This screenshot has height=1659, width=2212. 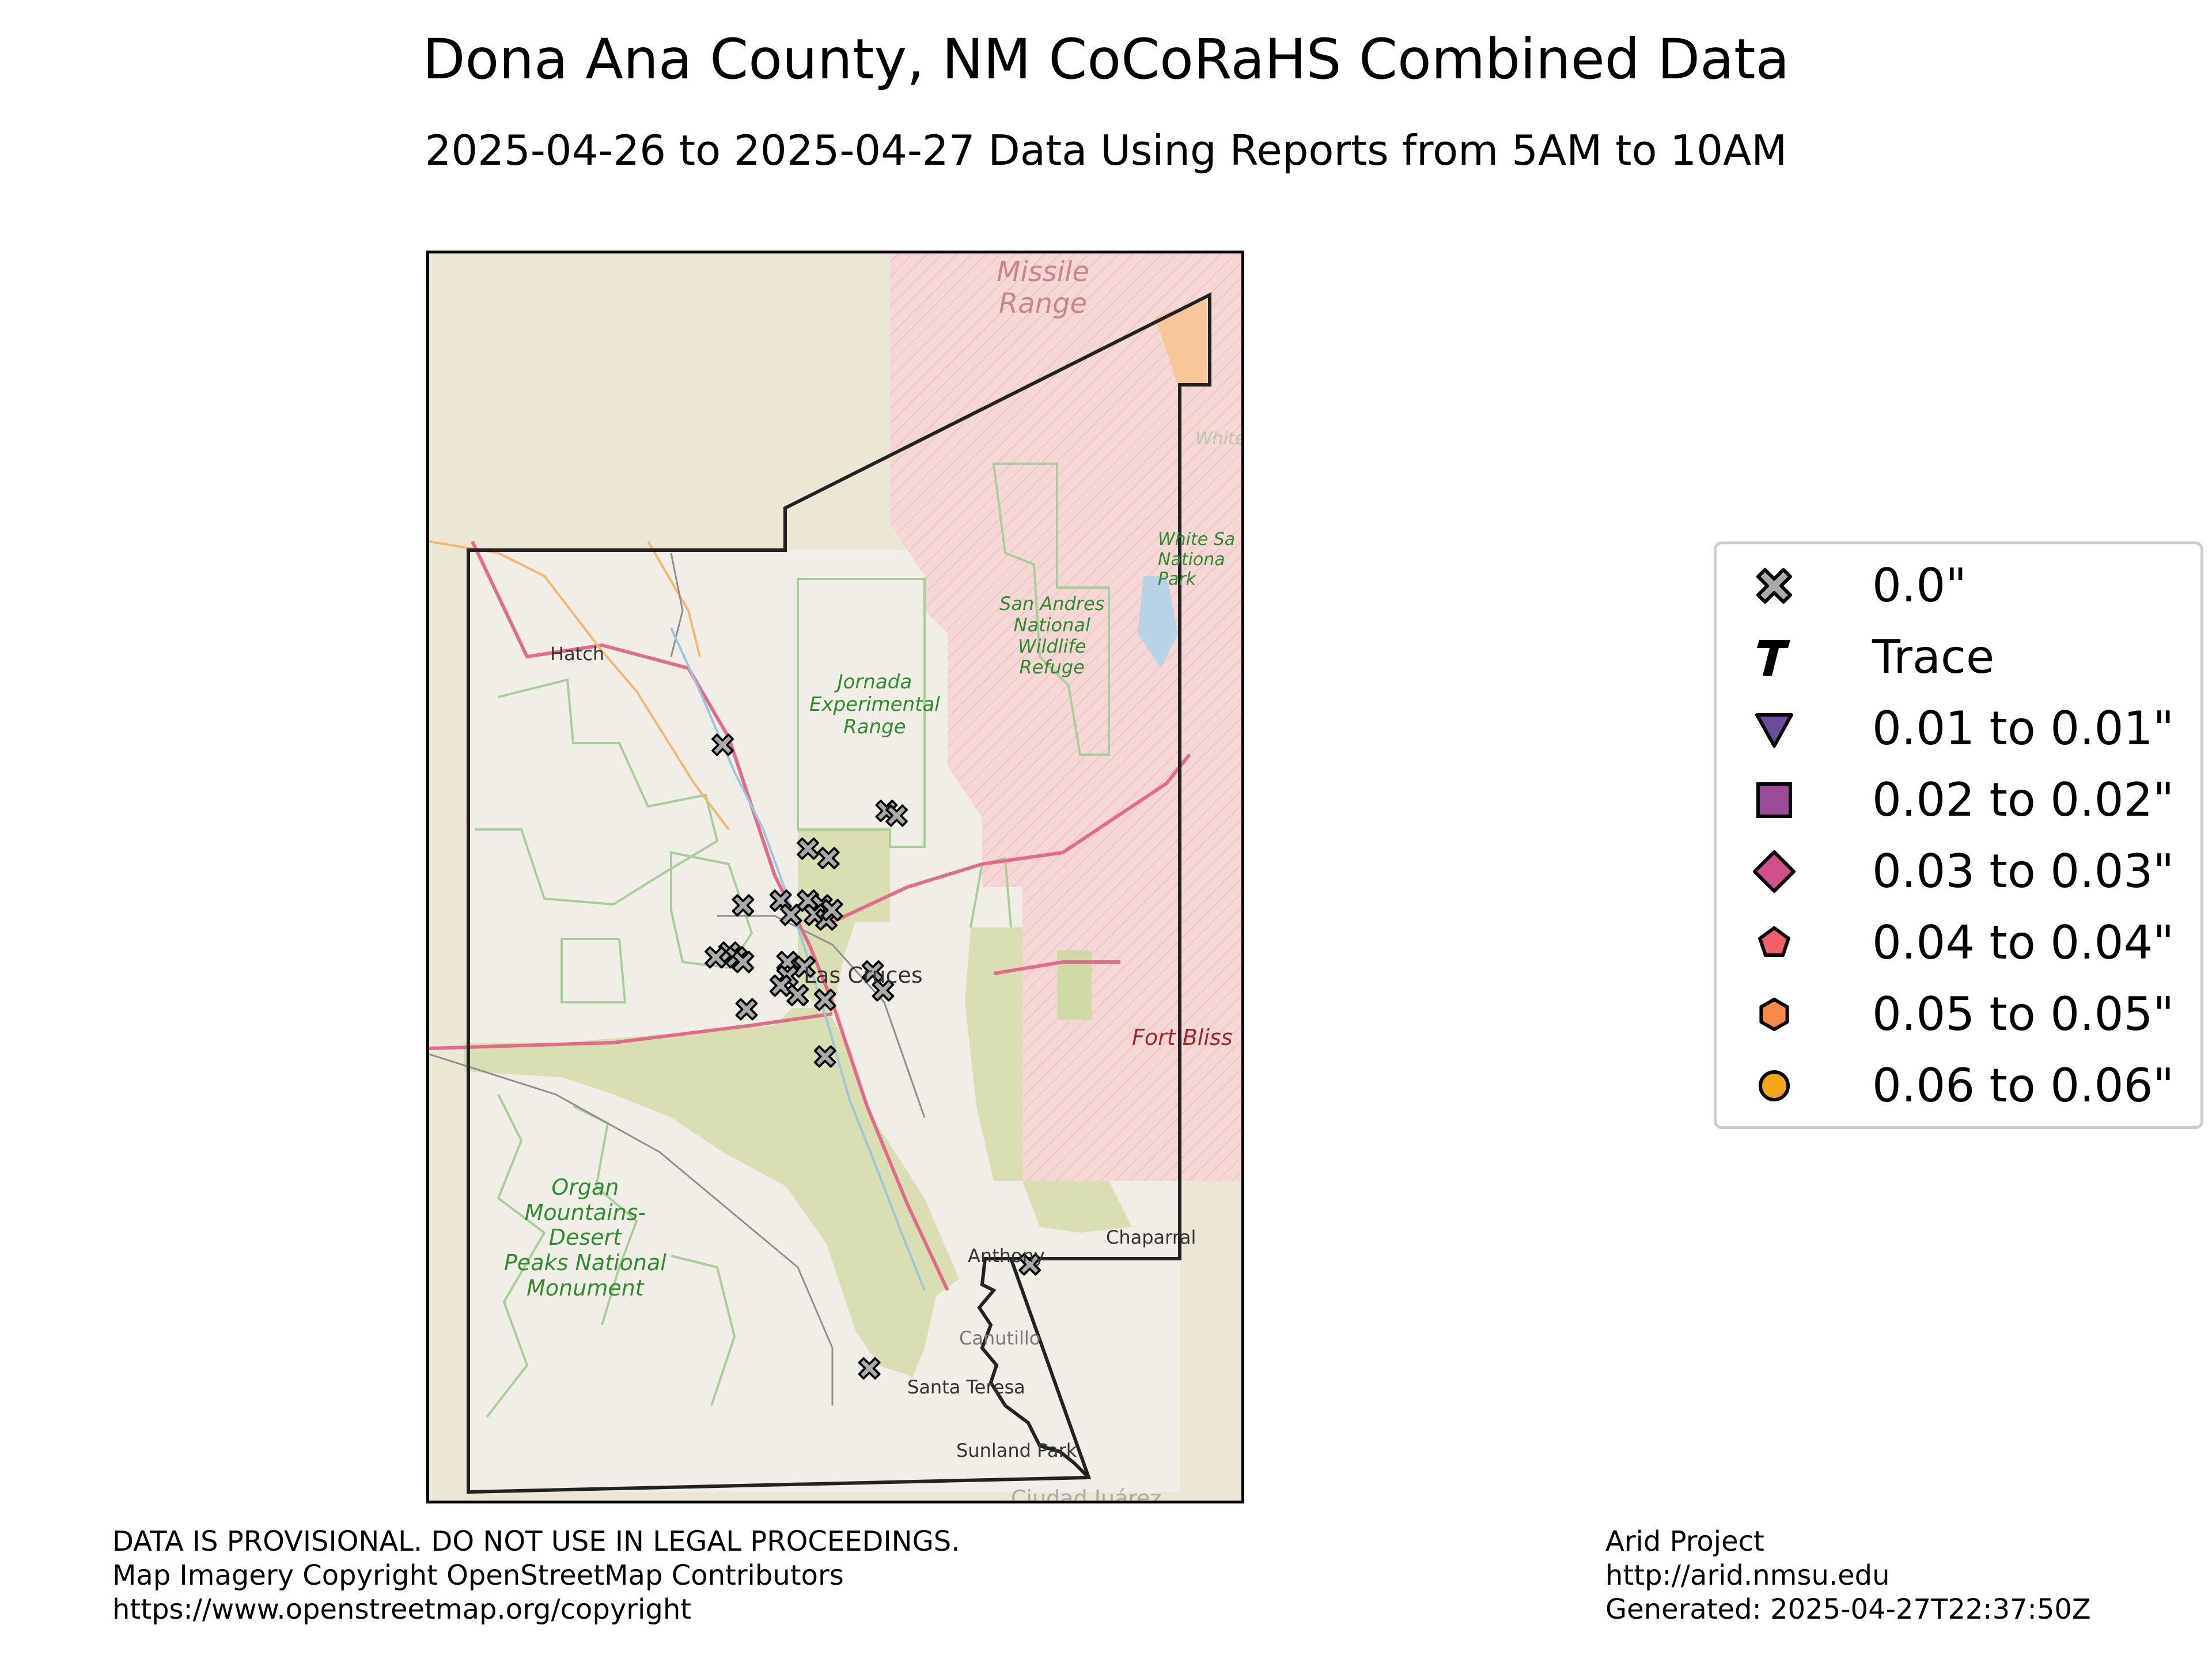 What do you see at coordinates (1774, 730) in the screenshot?
I see `triangle-down-marker-icon` at bounding box center [1774, 730].